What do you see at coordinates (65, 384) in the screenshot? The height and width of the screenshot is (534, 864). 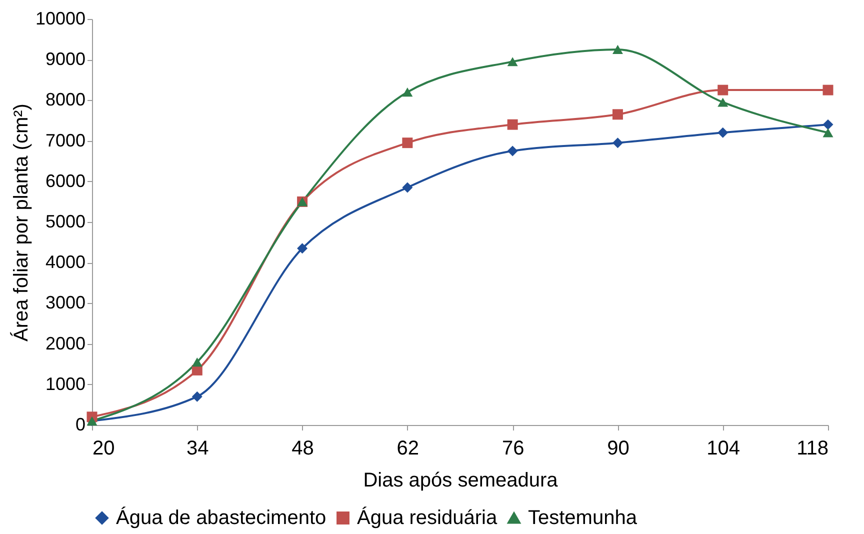 I see `y-tick-label: 1000` at bounding box center [65, 384].